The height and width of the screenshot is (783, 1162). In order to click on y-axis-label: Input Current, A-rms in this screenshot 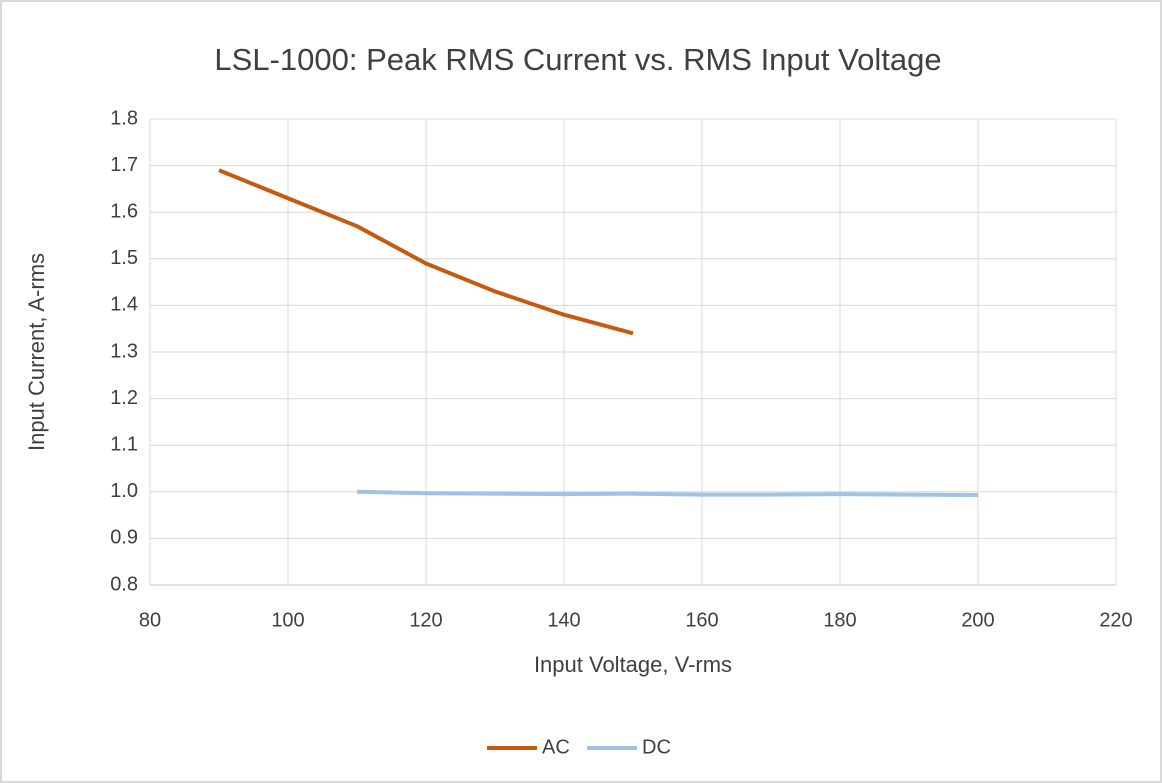, I will do `click(36, 352)`.